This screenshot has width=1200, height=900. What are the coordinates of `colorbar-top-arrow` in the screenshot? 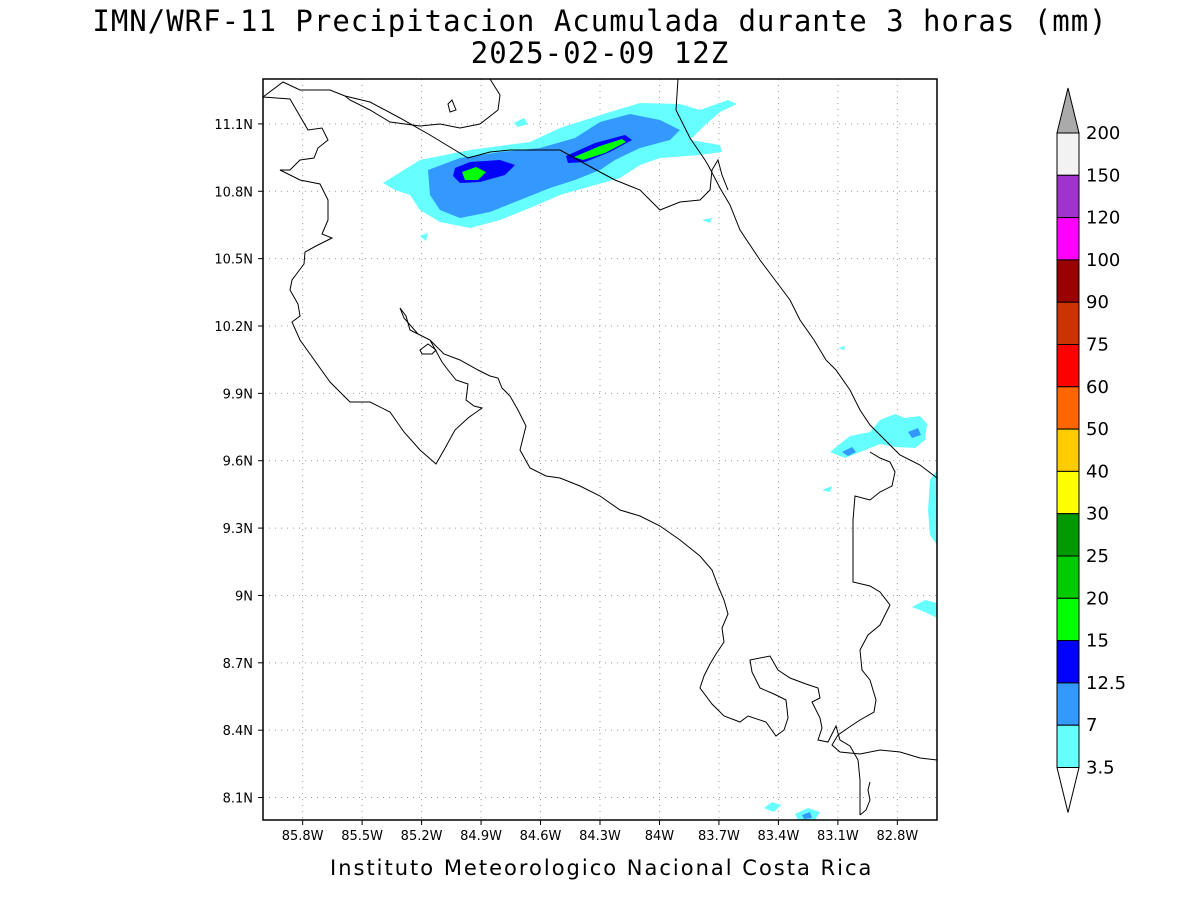 It's located at (1068, 110).